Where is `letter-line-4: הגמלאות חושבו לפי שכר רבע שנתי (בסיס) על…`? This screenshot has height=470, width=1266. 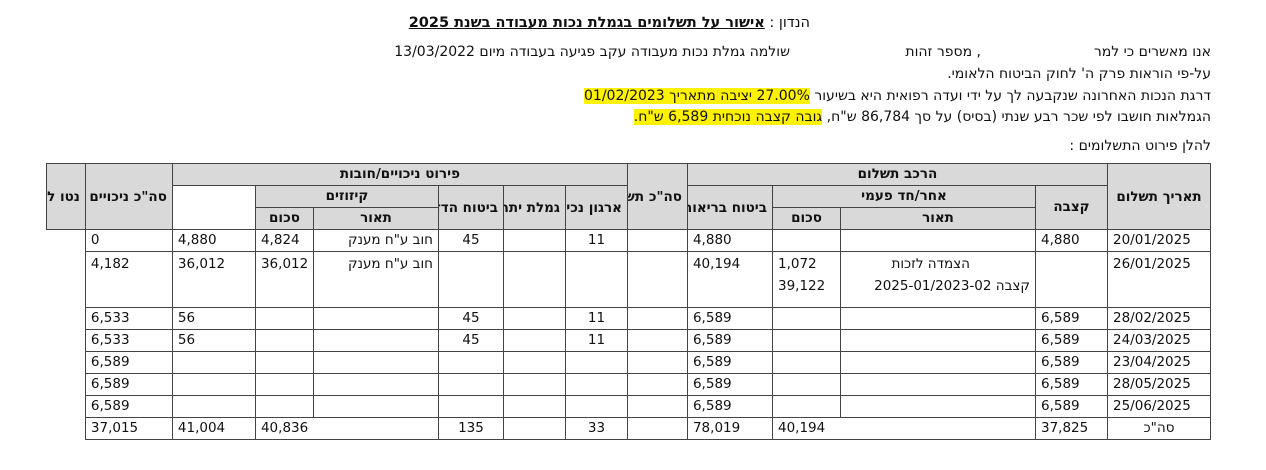 letter-line-4: הגמלאות חושבו לפי שכר רבע שנתי (בסיס) על… is located at coordinates (922, 117).